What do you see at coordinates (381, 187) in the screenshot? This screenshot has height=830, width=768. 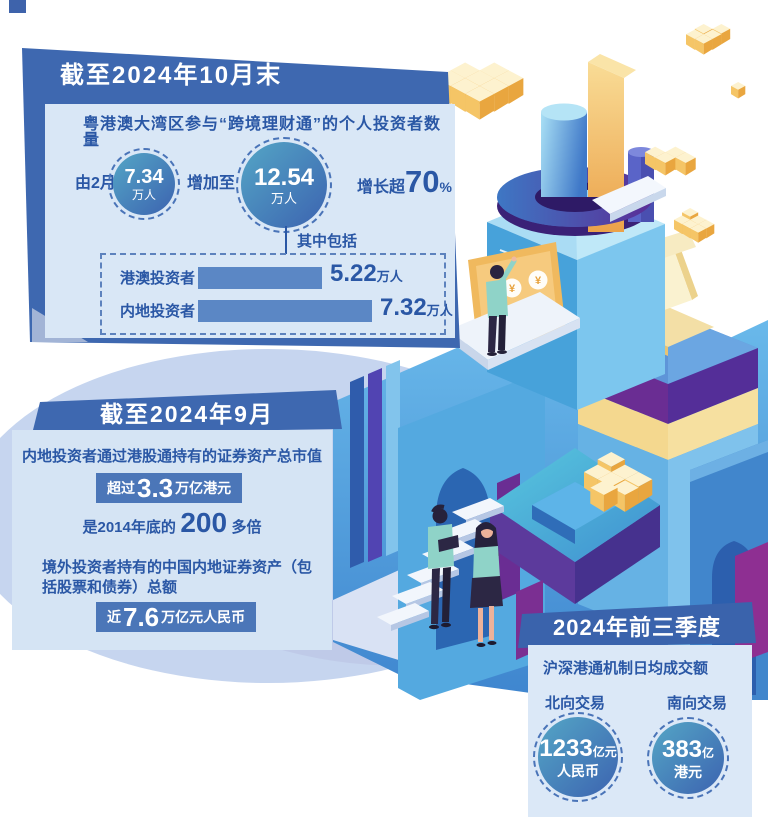 I see `growth-prefix: 增长超` at bounding box center [381, 187].